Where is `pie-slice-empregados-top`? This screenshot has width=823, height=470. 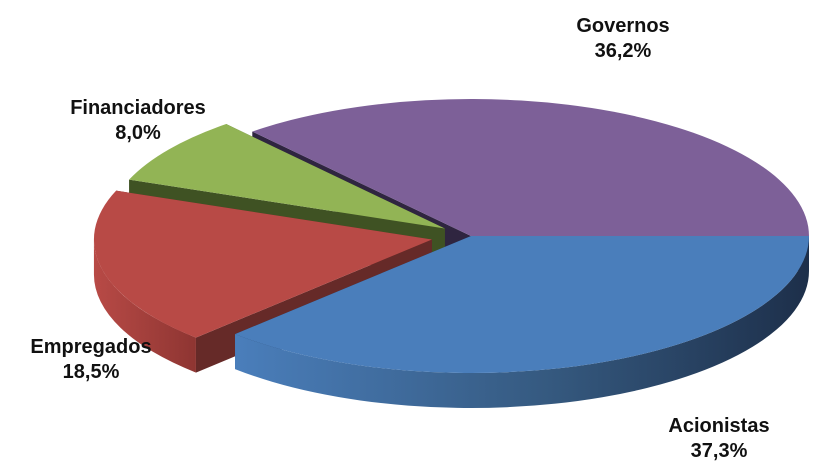
pie-slice-empregados-top is located at coordinates (262, 264).